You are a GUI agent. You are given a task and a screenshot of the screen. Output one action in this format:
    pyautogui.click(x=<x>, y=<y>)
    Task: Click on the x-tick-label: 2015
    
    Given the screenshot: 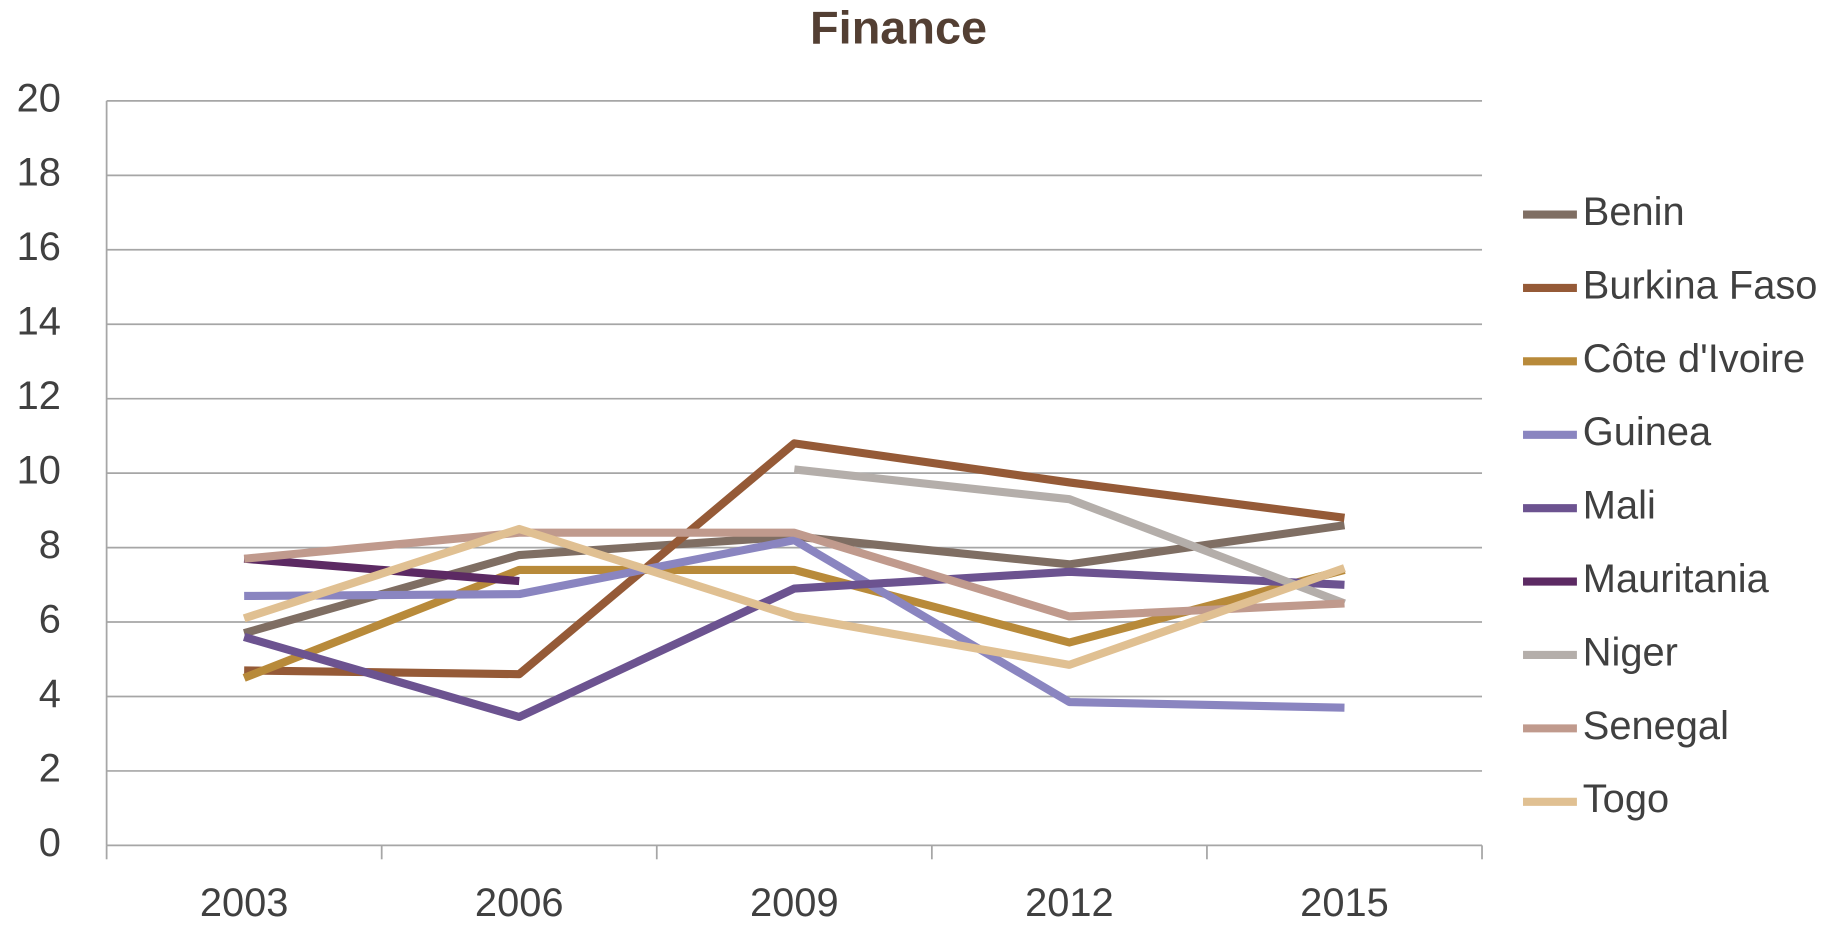 What is the action you would take?
    pyautogui.click(x=1344, y=903)
    